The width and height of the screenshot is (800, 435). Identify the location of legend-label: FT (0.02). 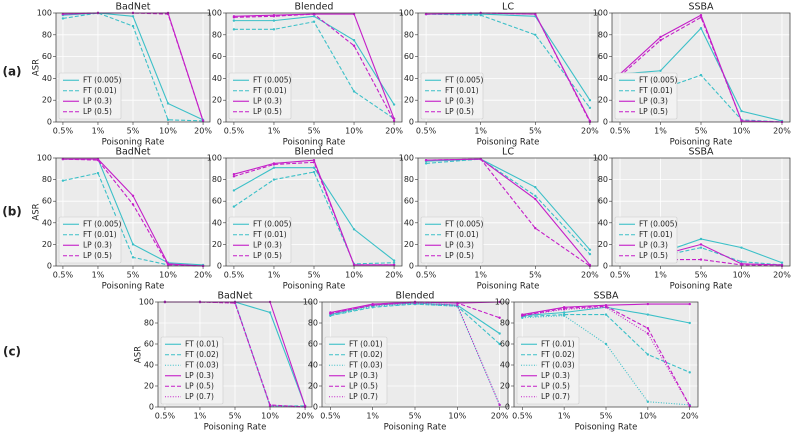
(558, 354).